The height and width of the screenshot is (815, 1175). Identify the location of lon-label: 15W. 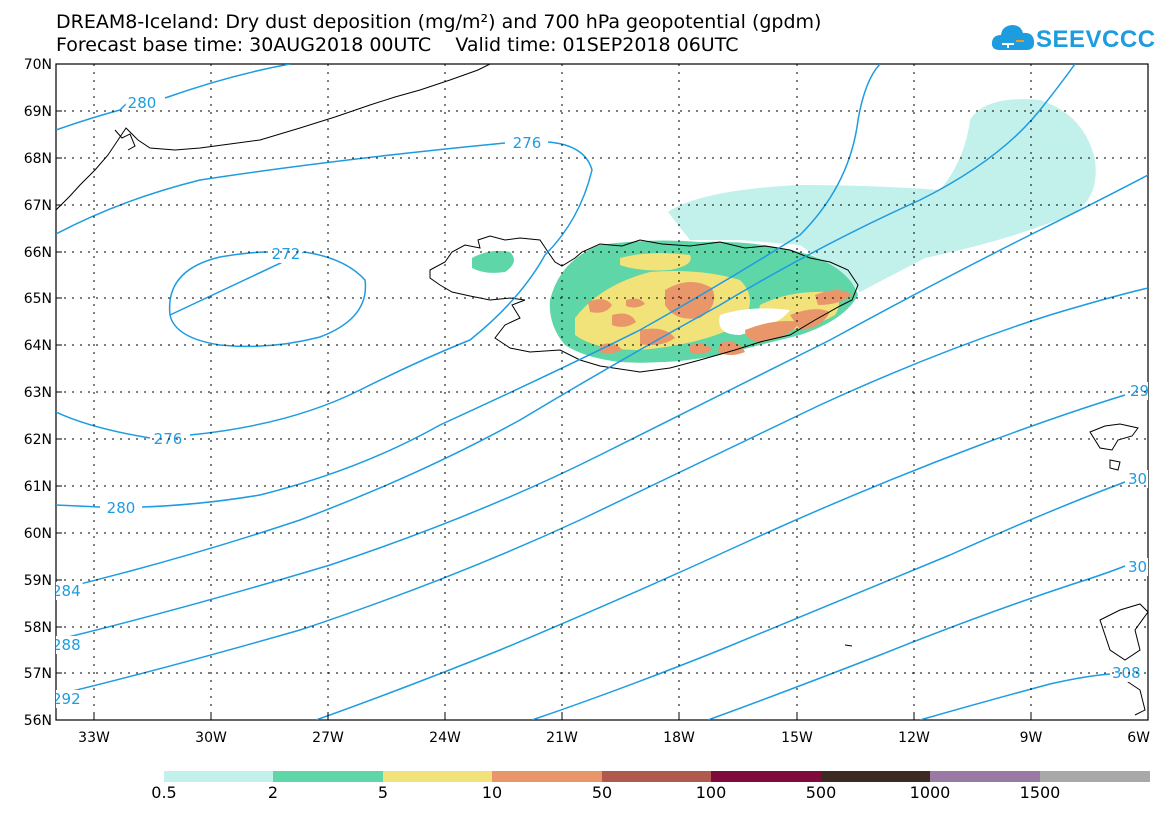
(797, 738).